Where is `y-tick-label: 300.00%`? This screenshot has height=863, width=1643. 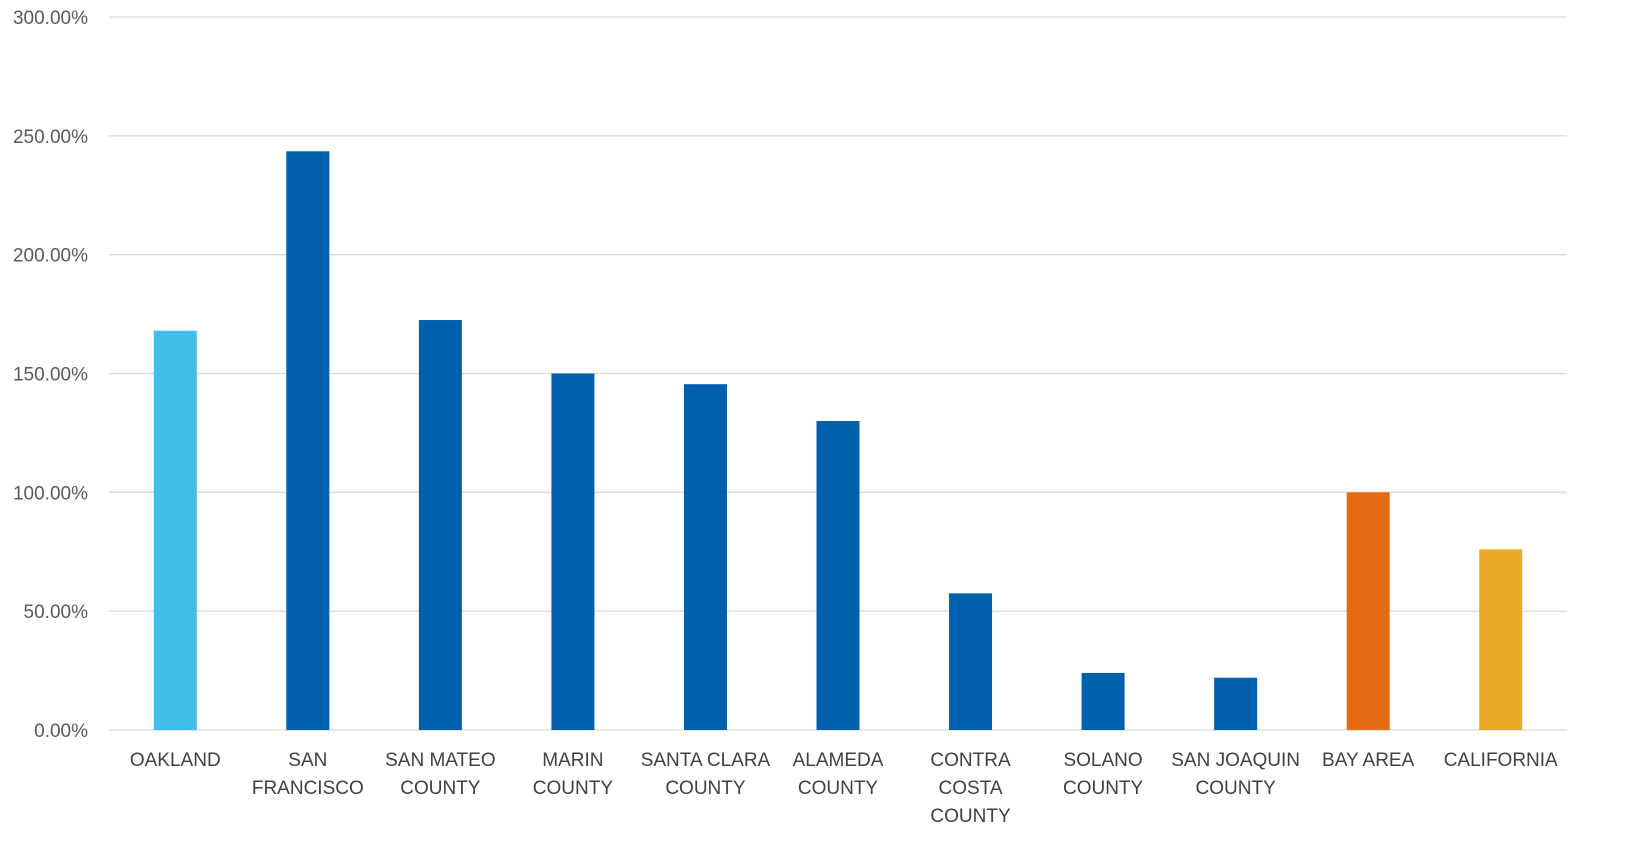
y-tick-label: 300.00% is located at coordinates (50, 18).